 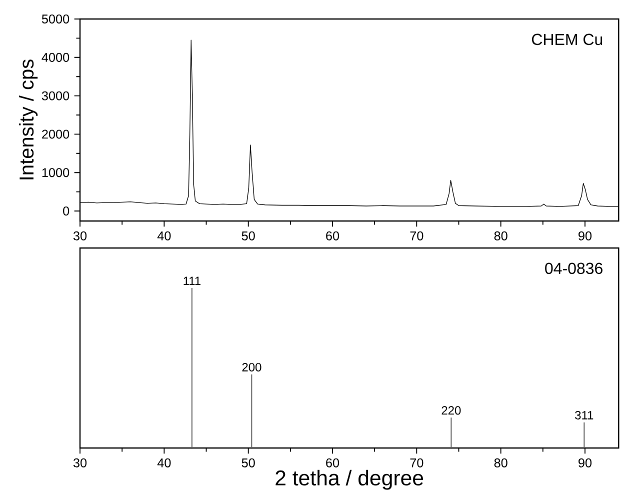 I want to click on annotation: 111, so click(x=192, y=281).